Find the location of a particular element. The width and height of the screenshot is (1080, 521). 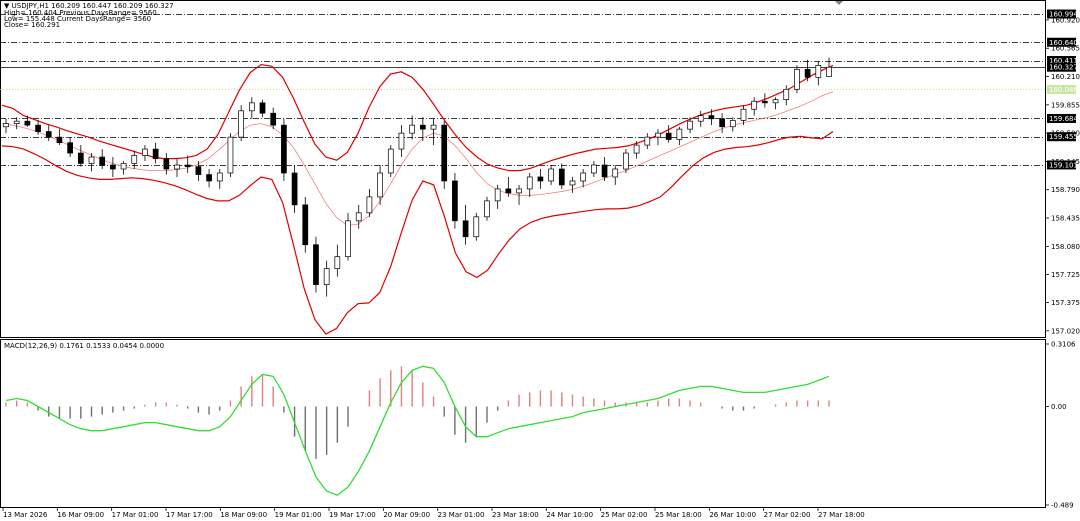

price-tick-label: 160.565 is located at coordinates (1065, 49).